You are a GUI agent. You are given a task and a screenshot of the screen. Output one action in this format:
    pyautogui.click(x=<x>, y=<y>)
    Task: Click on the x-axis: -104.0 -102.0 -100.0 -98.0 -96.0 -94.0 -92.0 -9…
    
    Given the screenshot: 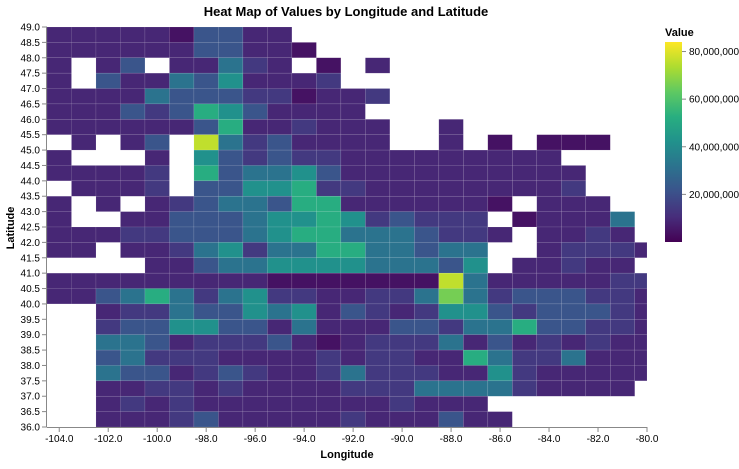 What is the action you would take?
    pyautogui.click(x=352, y=436)
    